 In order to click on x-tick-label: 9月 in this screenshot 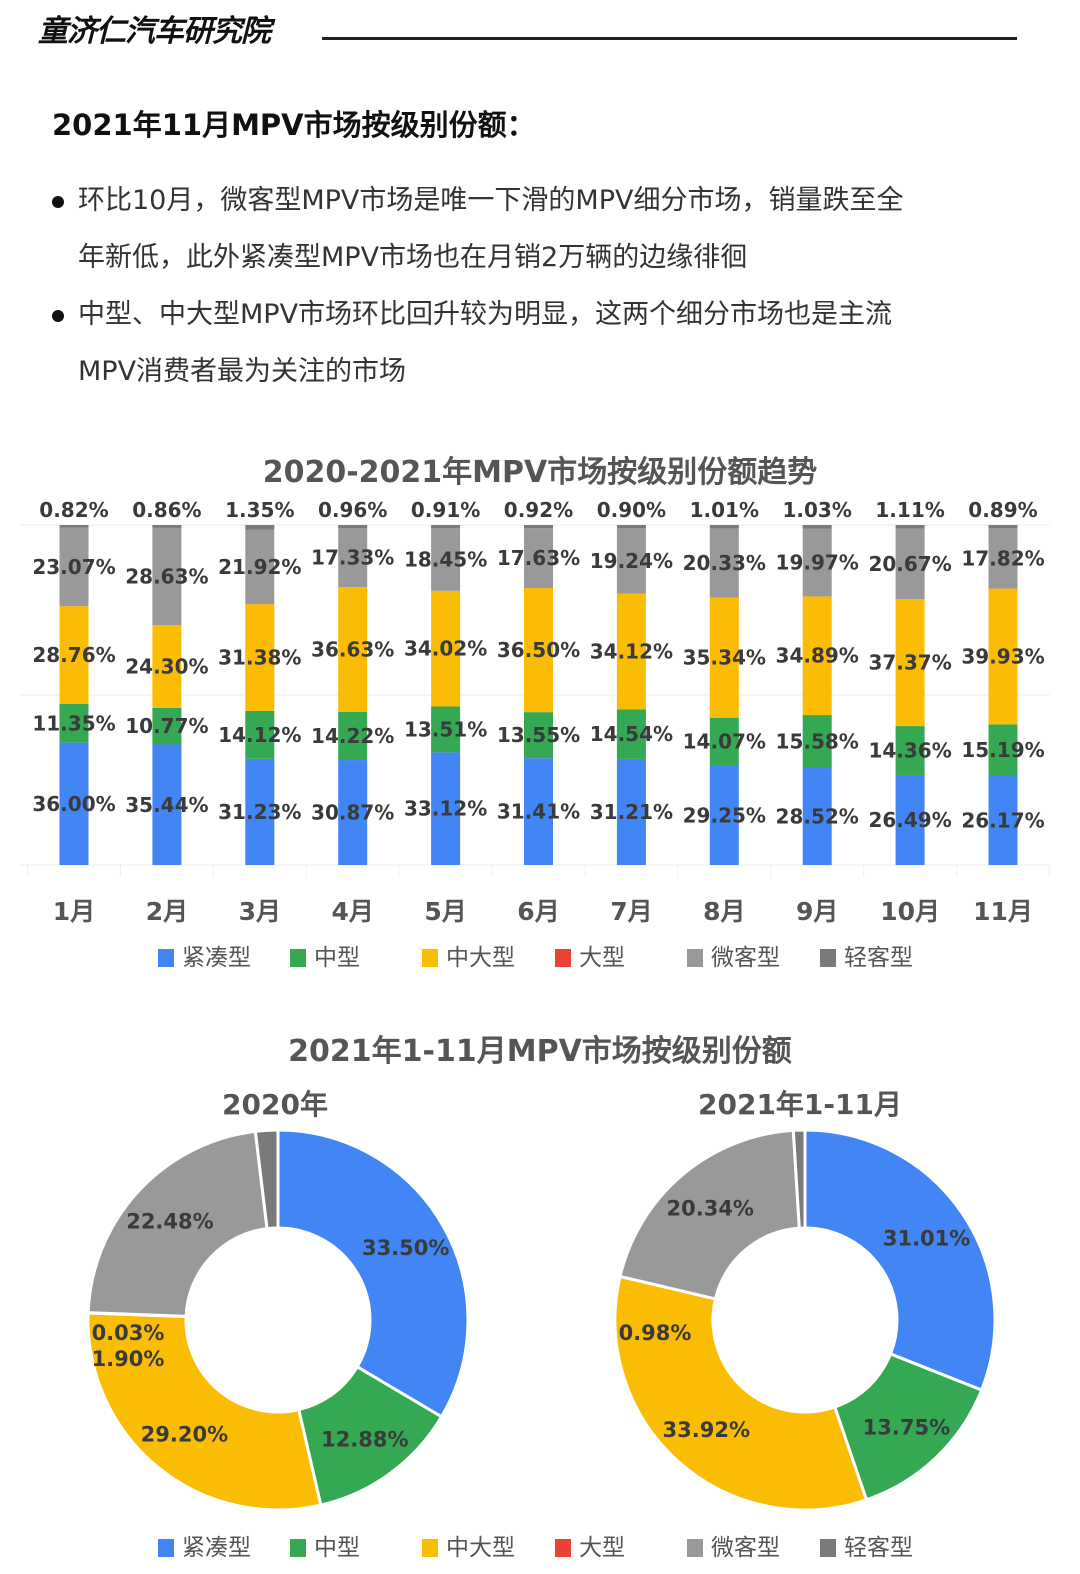, I will do `click(817, 911)`.